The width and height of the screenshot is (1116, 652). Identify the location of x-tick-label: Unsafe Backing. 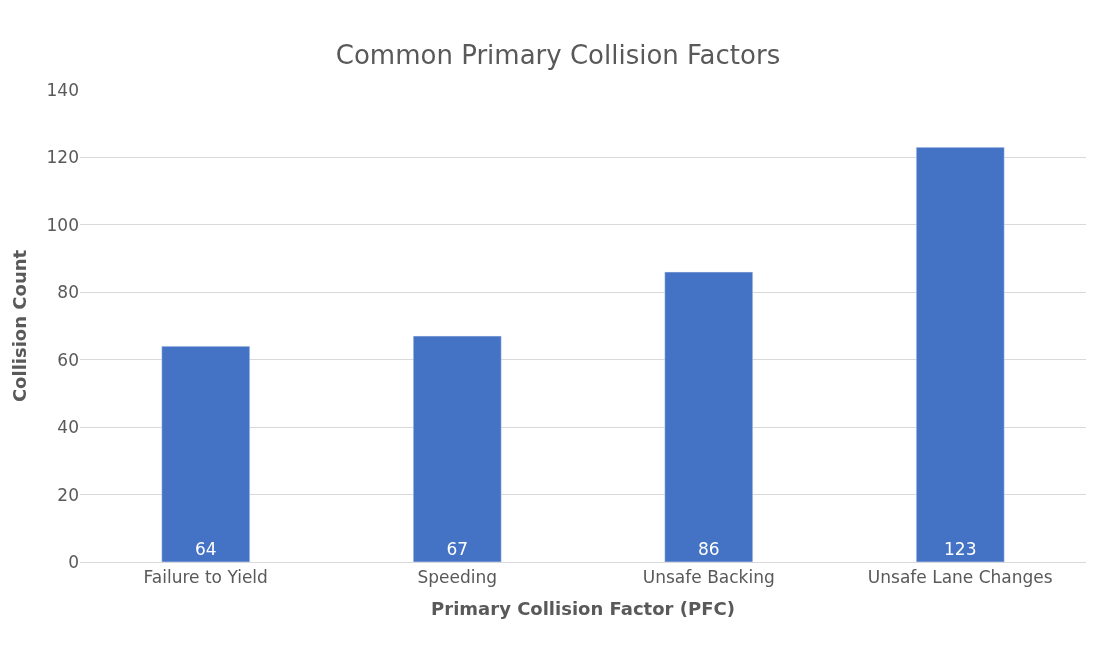
(708, 577).